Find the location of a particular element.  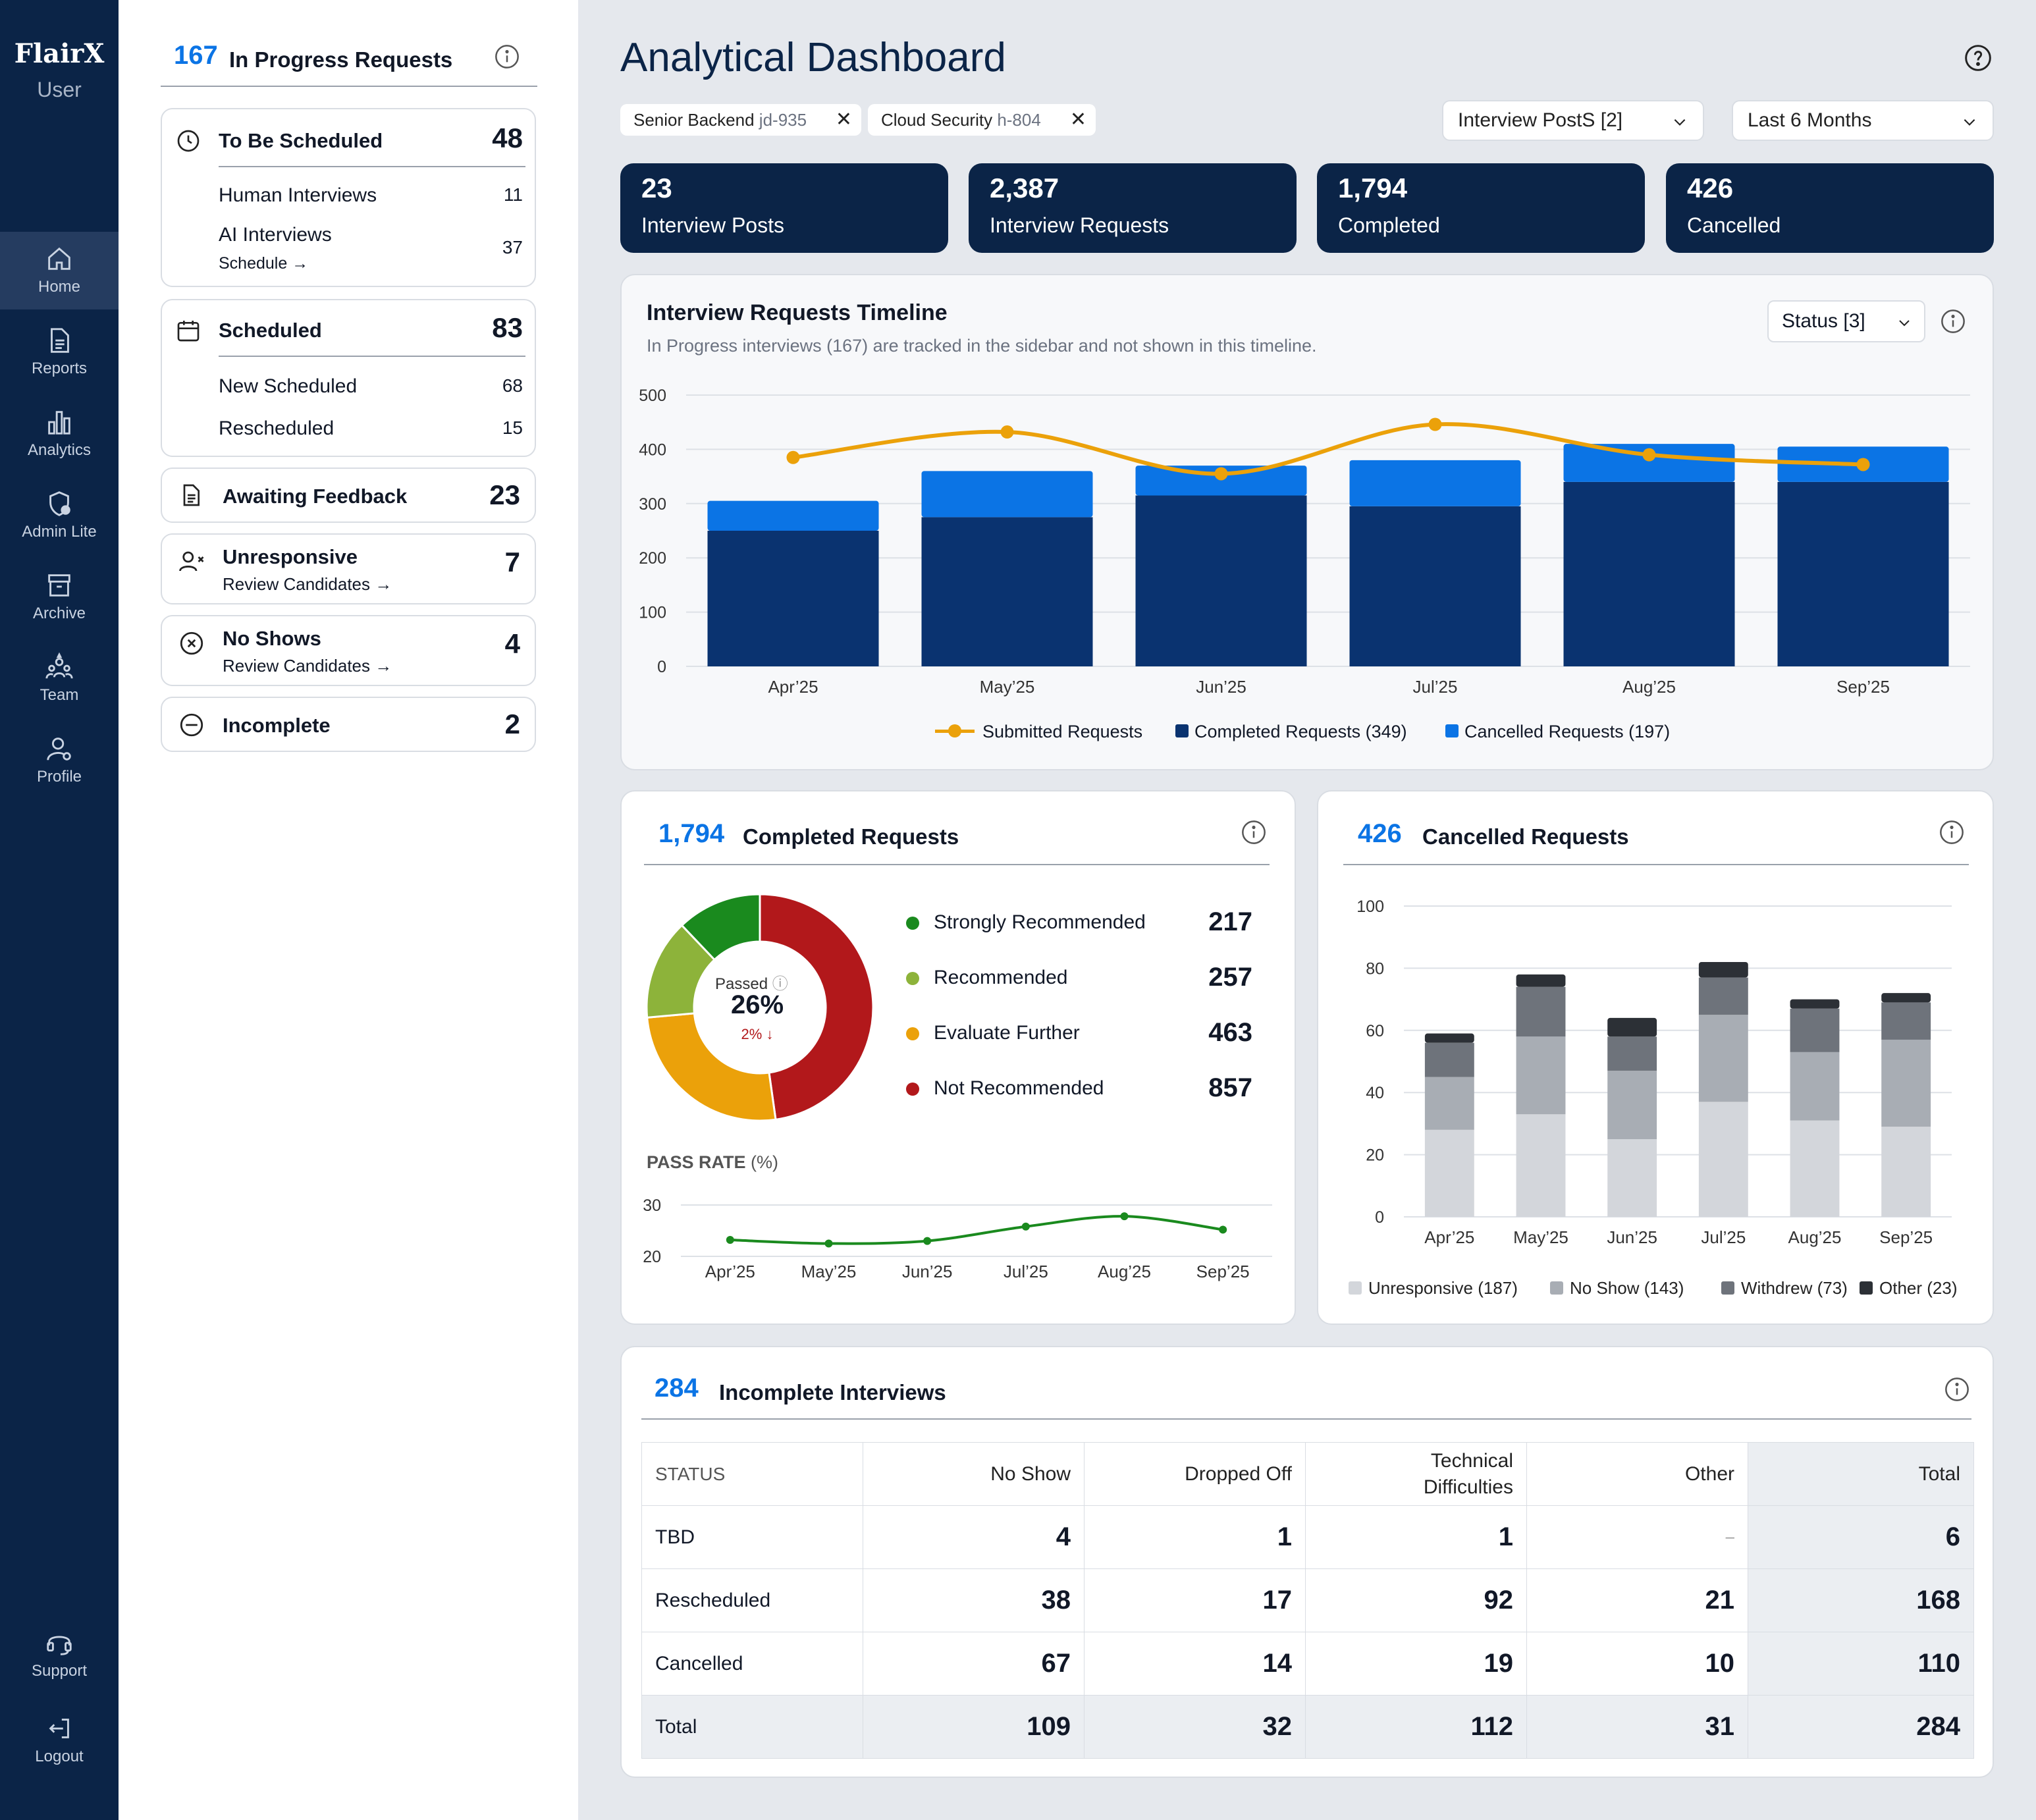

x-tick-label: Sep’25 is located at coordinates (1906, 1237).